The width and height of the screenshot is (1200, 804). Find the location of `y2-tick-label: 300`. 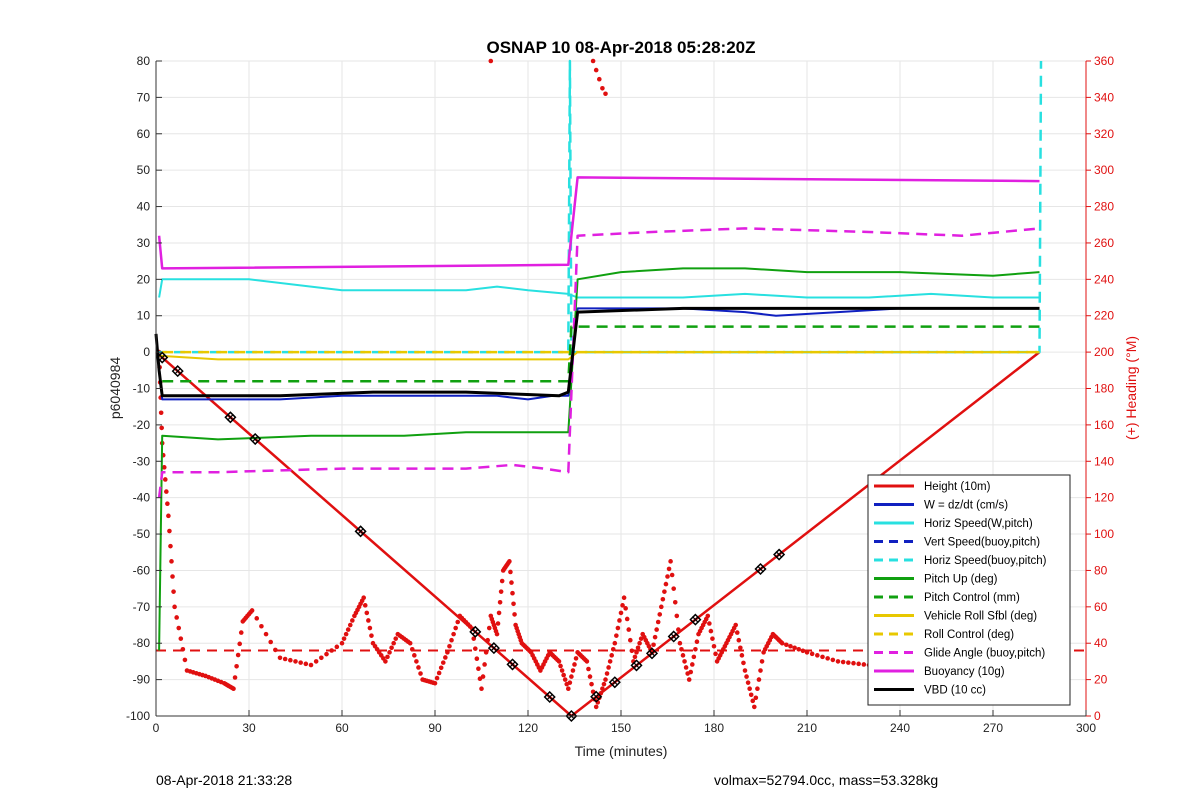

y2-tick-label: 300 is located at coordinates (1104, 170).